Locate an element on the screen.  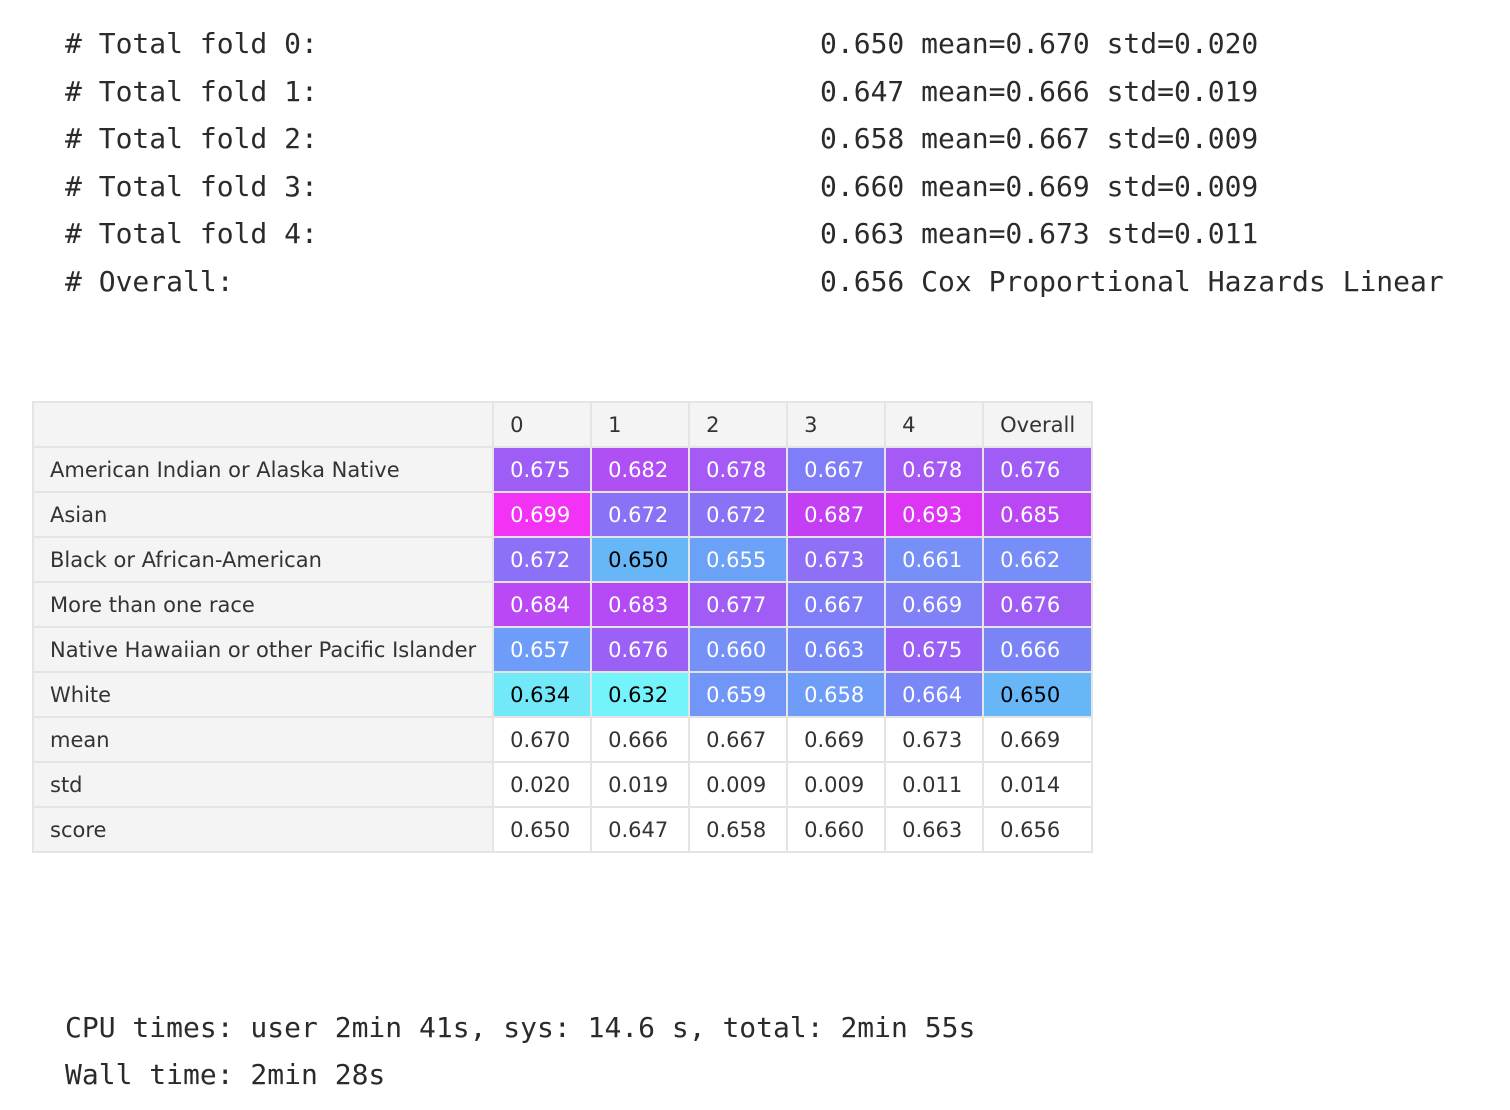
row-label: More than one race is located at coordinates (263, 604).